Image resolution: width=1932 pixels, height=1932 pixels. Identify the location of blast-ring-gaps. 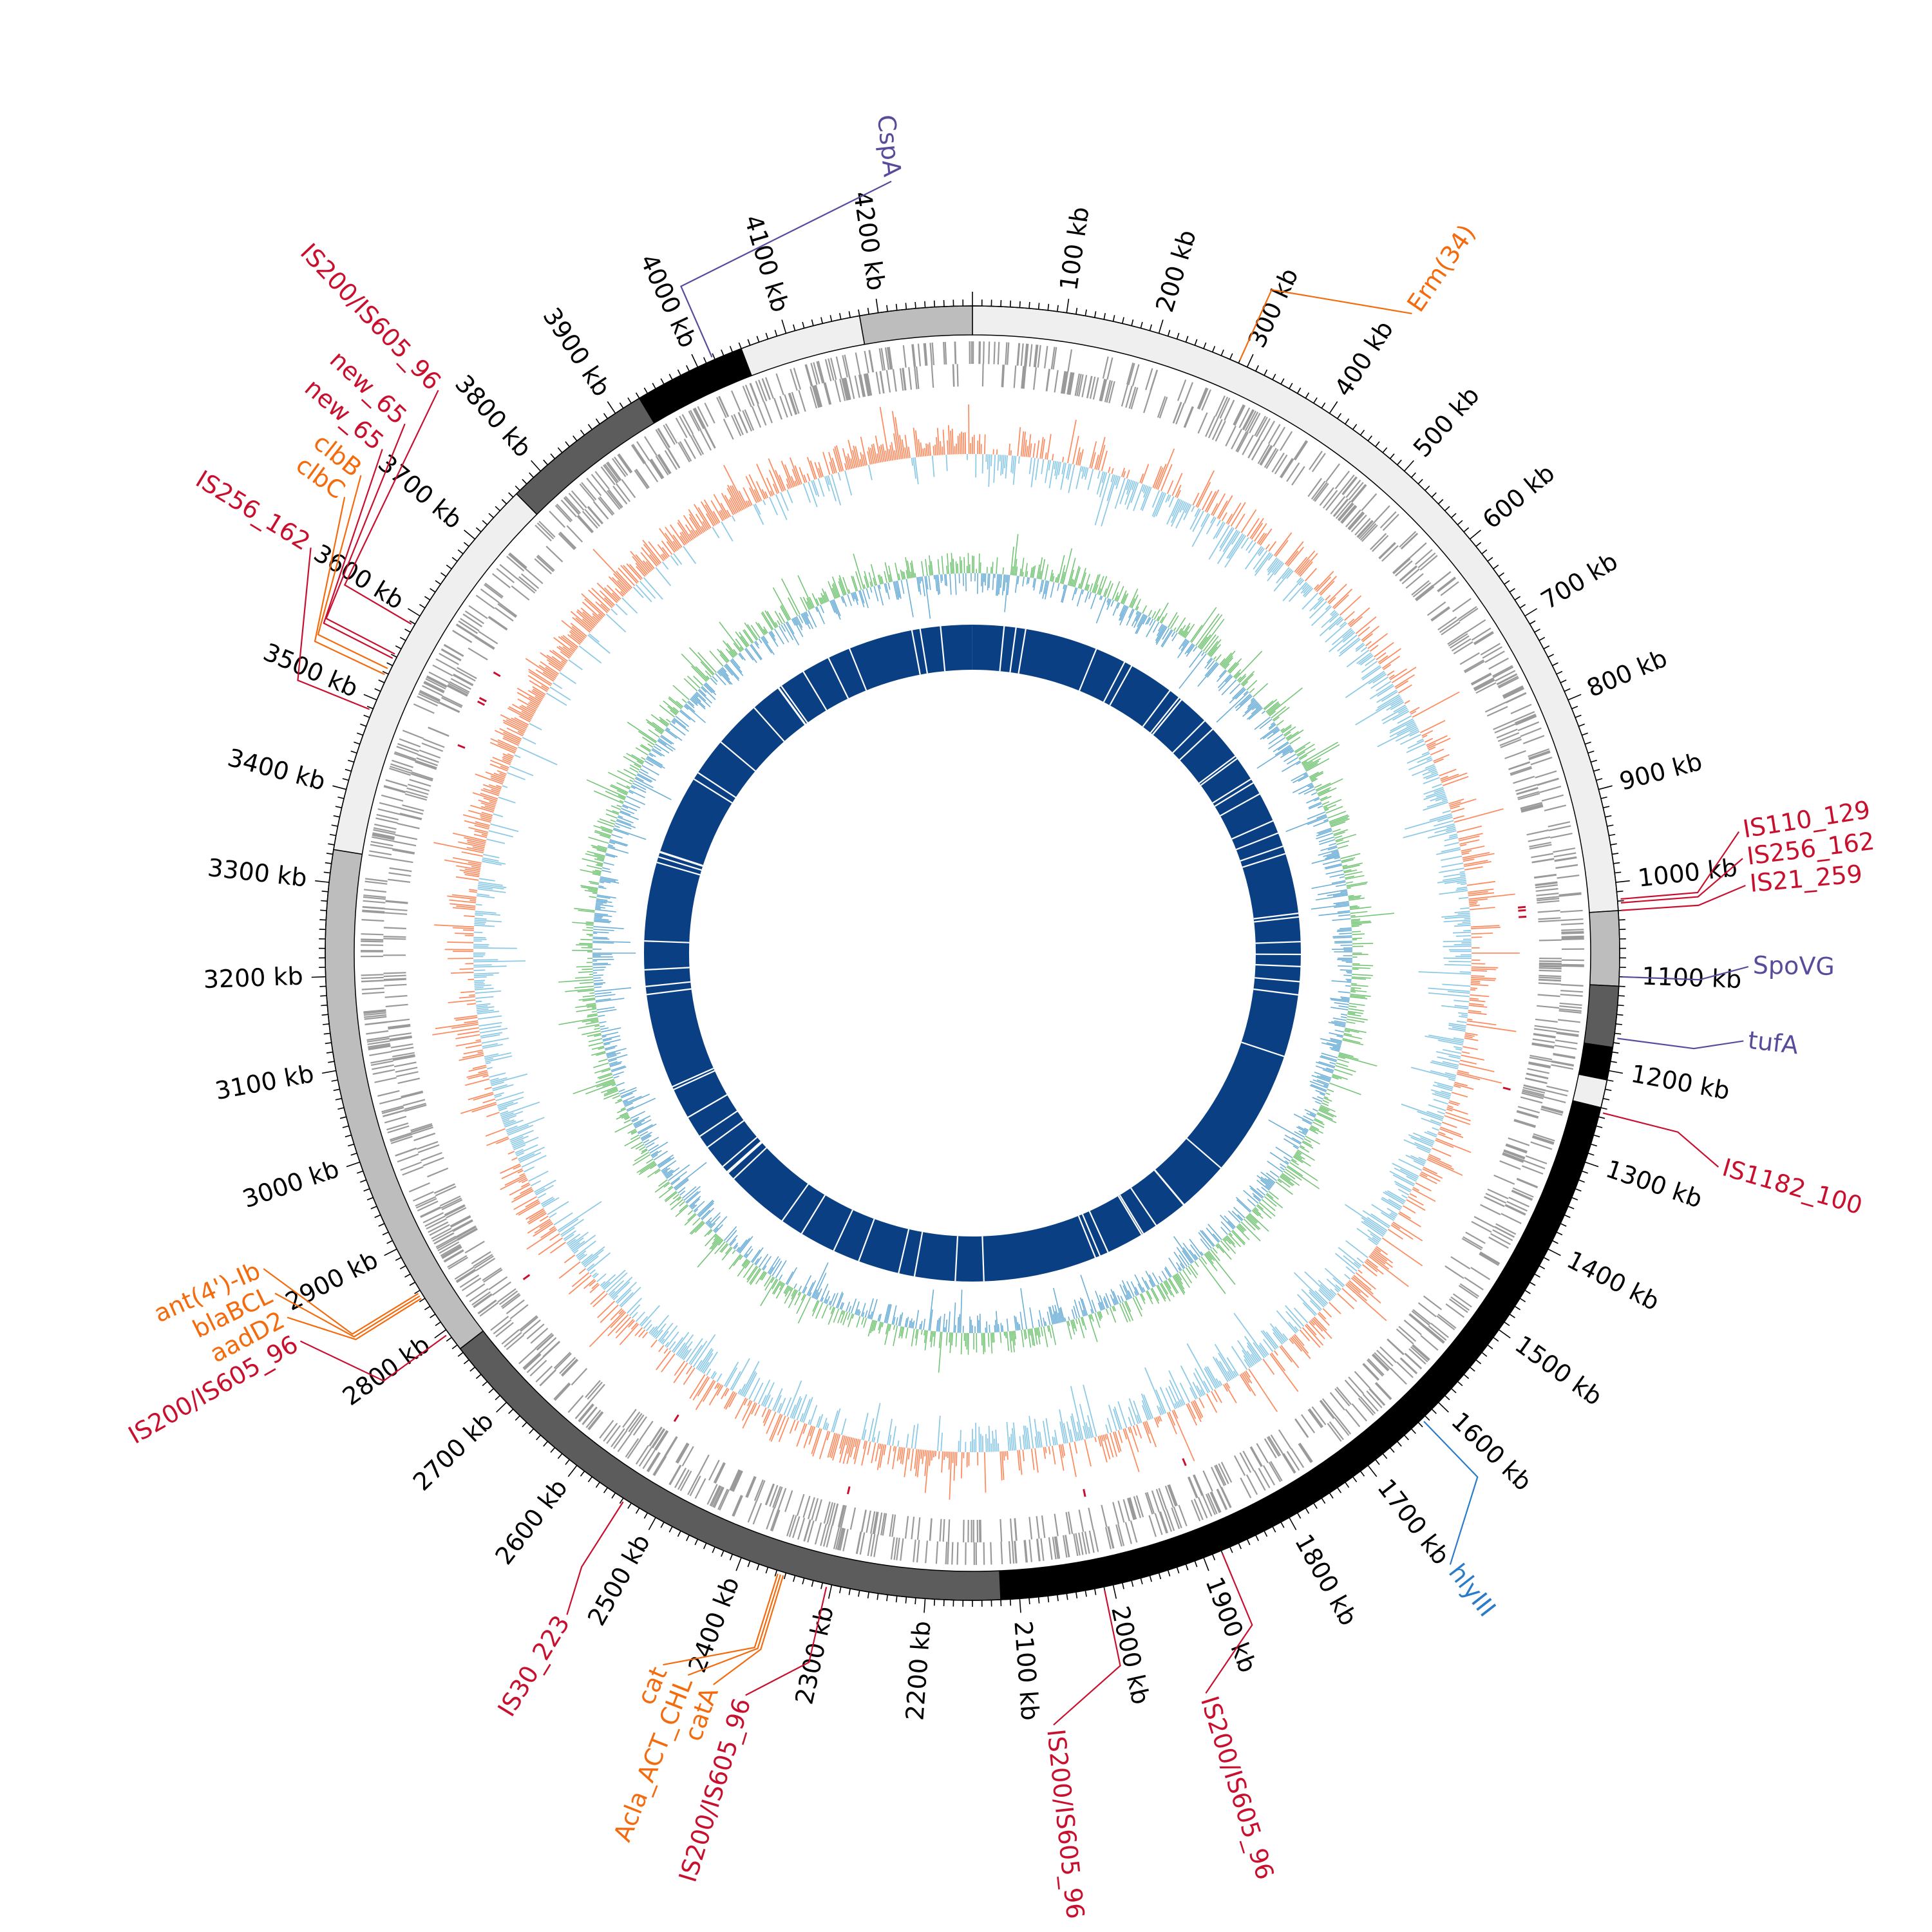
(973, 954).